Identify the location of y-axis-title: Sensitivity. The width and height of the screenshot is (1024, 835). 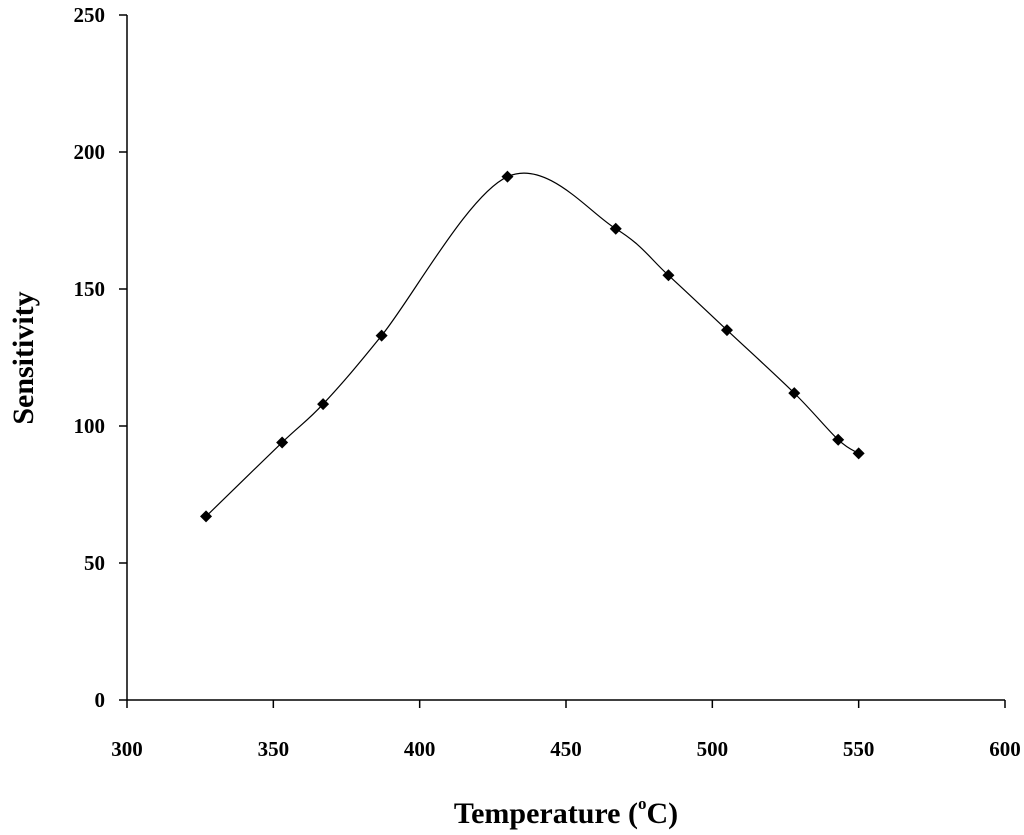
(23, 357).